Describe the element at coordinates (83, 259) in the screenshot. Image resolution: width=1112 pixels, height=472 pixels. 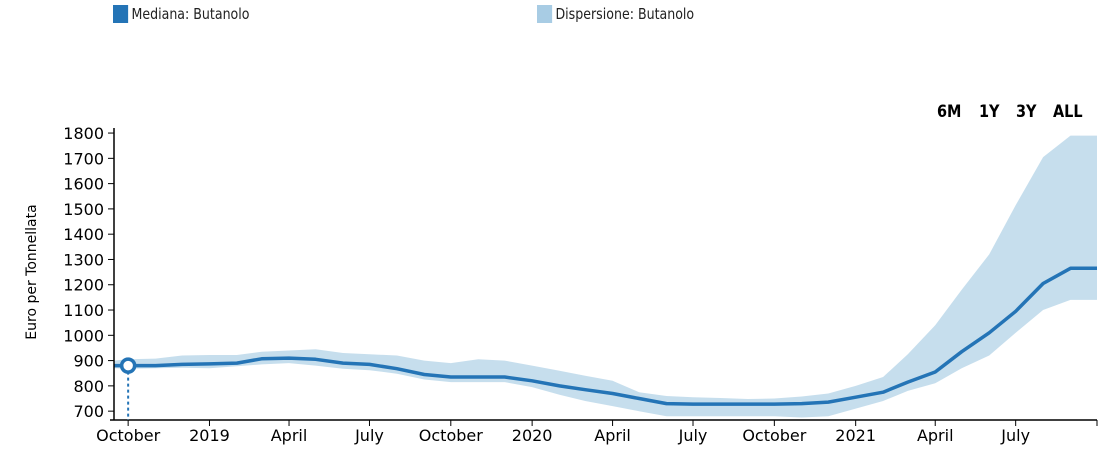
I see `y-tick-label: 1300` at that location.